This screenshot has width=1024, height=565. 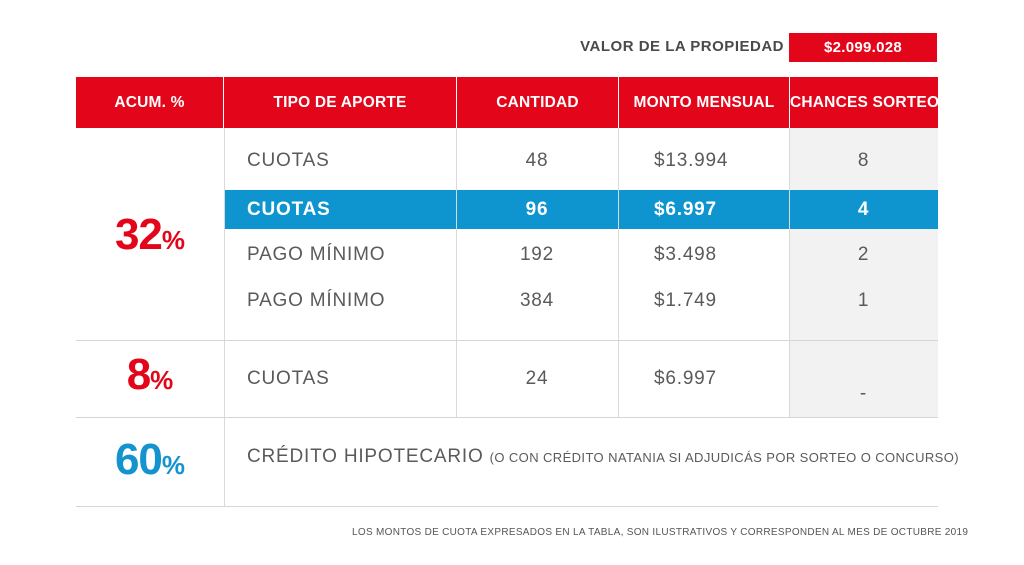 I want to click on row-cantidad: 384, so click(x=537, y=300).